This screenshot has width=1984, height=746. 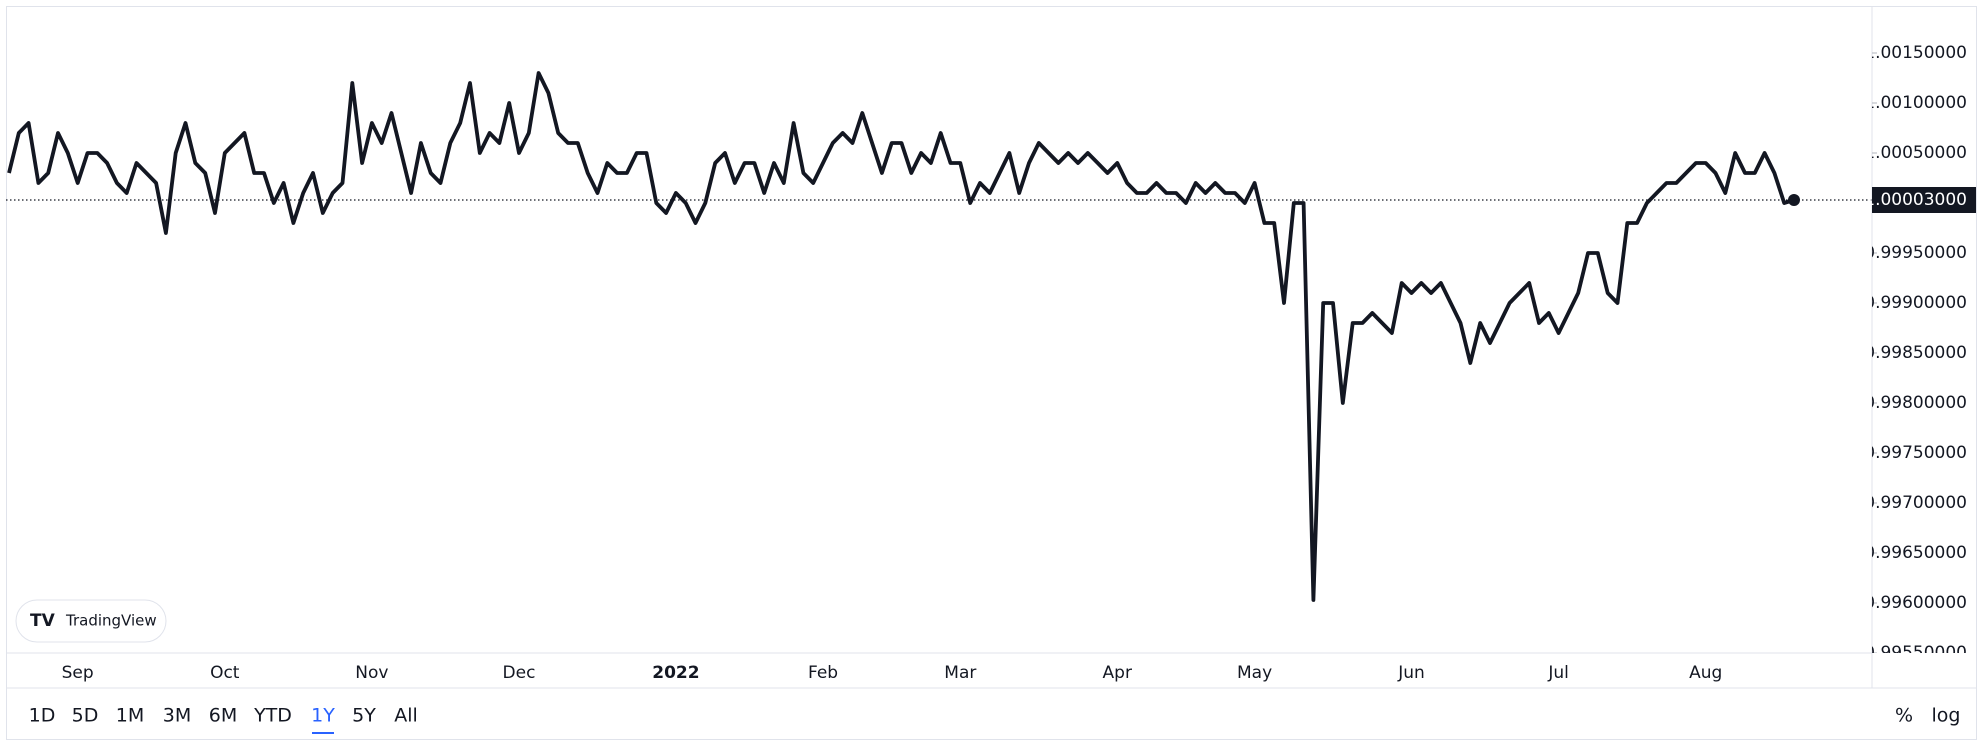 I want to click on last-price-label: 1.00003000, so click(x=1915, y=200).